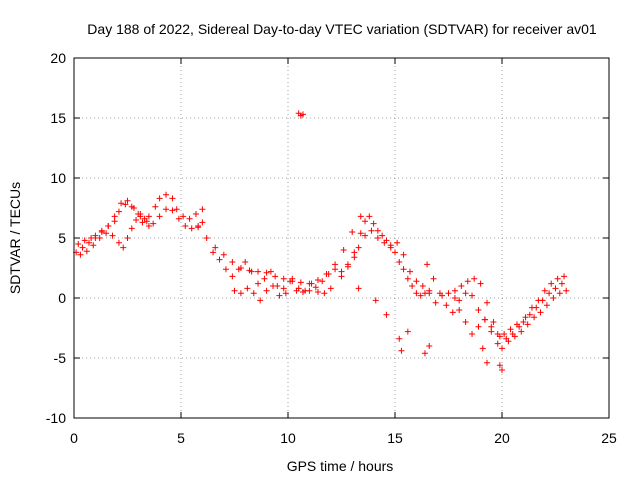  I want to click on x-tick-label: 10, so click(288, 438).